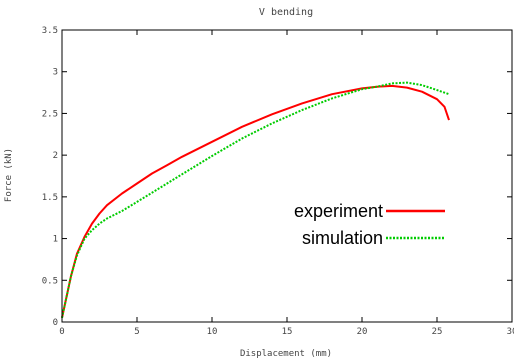 The width and height of the screenshot is (514, 358). I want to click on x-tick-label: 25, so click(437, 332).